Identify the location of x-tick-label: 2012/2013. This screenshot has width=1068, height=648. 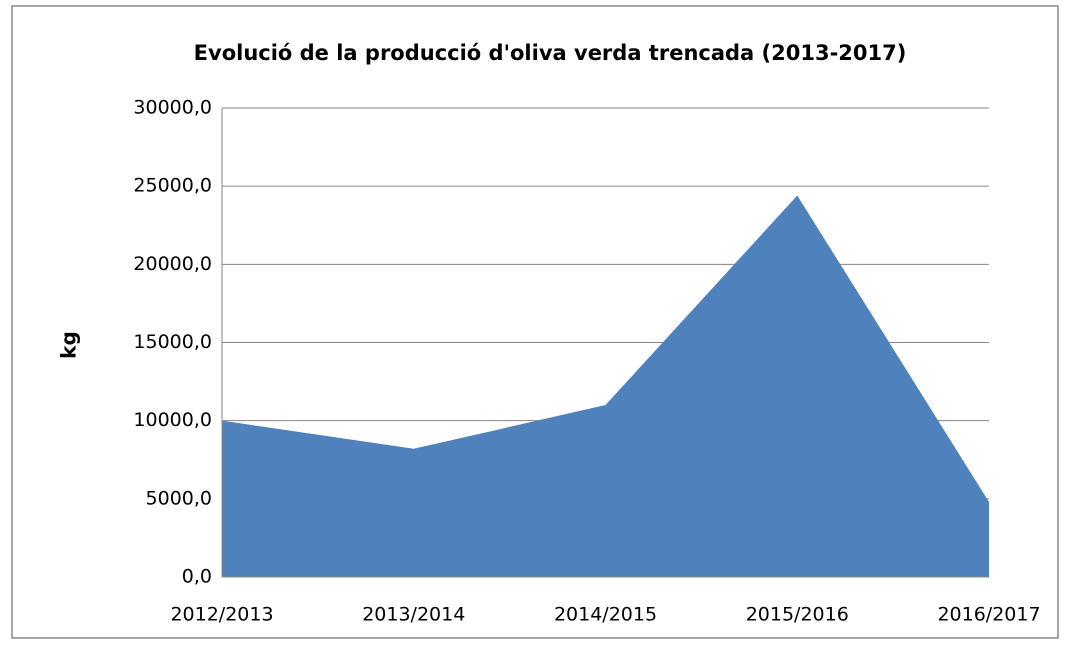
(221, 615).